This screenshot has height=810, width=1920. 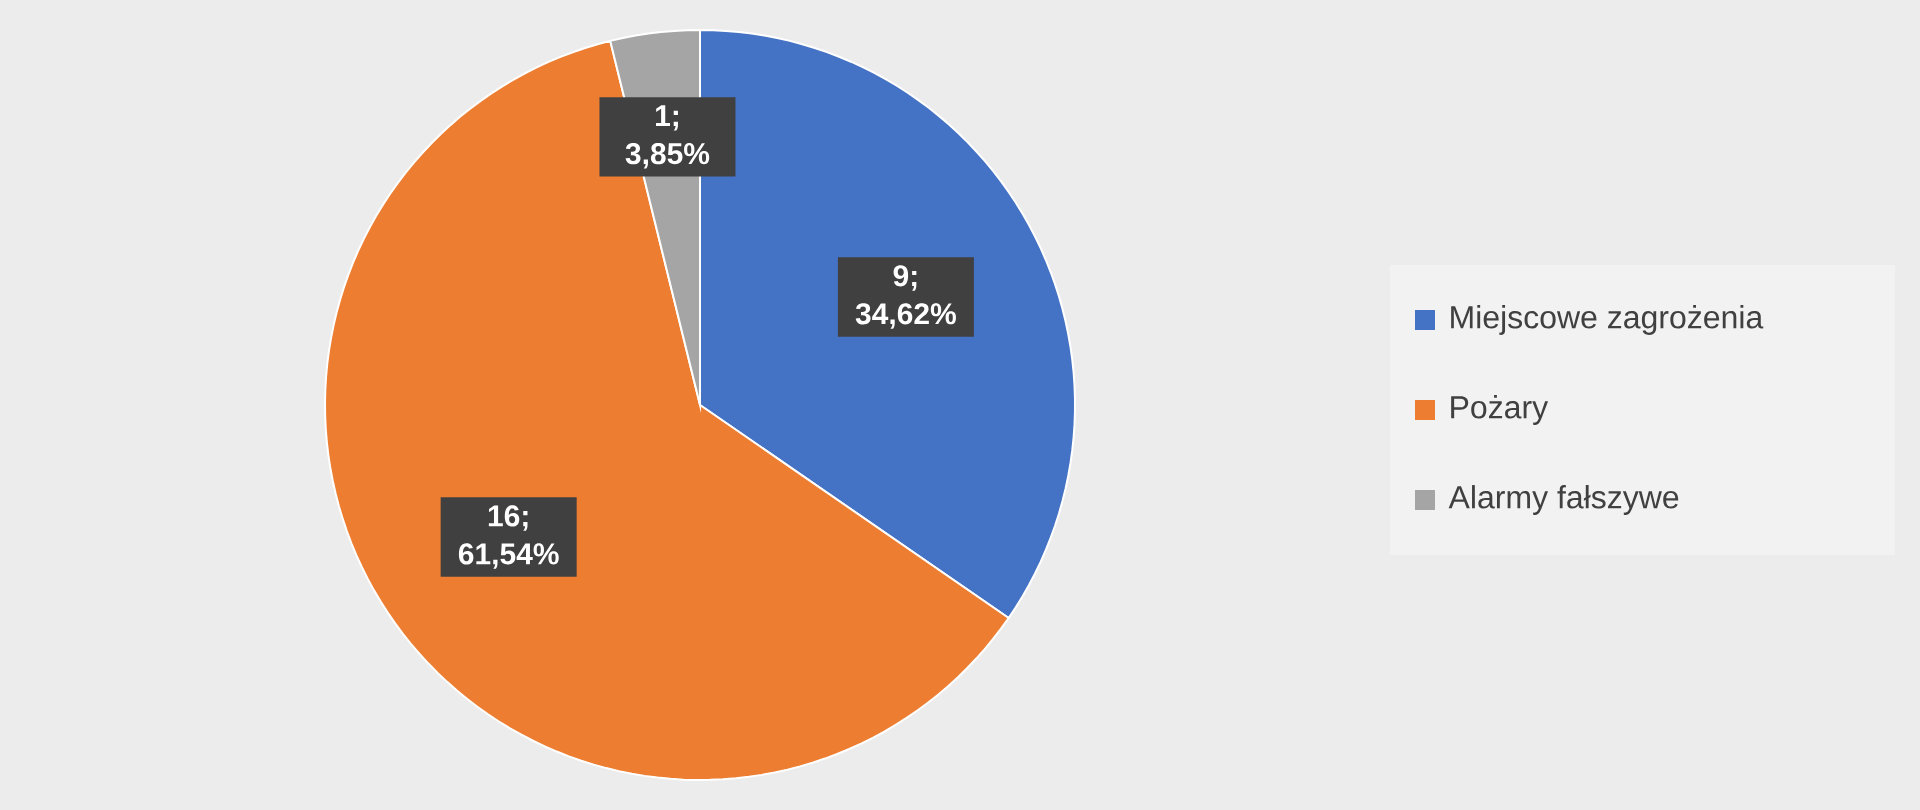 I want to click on legend-label: Pożary, so click(x=1500, y=410).